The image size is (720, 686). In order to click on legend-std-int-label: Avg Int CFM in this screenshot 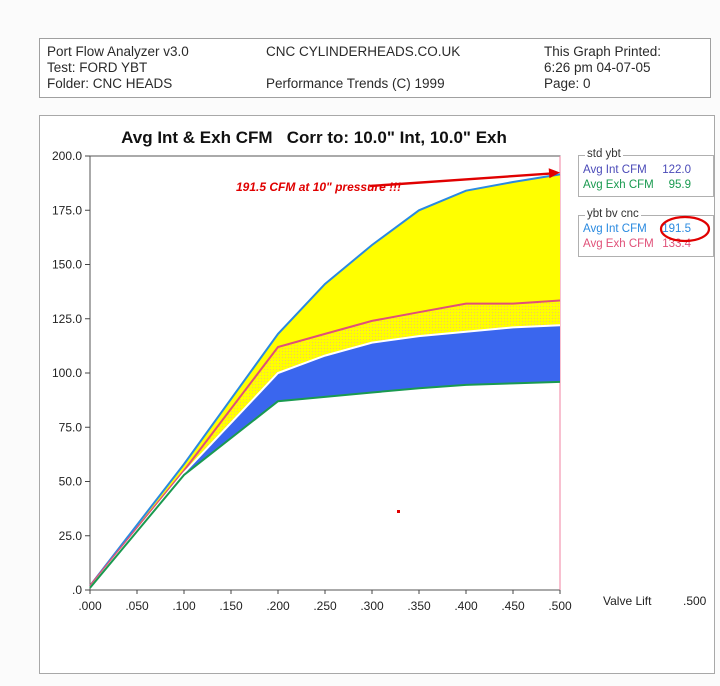, I will do `click(615, 170)`.